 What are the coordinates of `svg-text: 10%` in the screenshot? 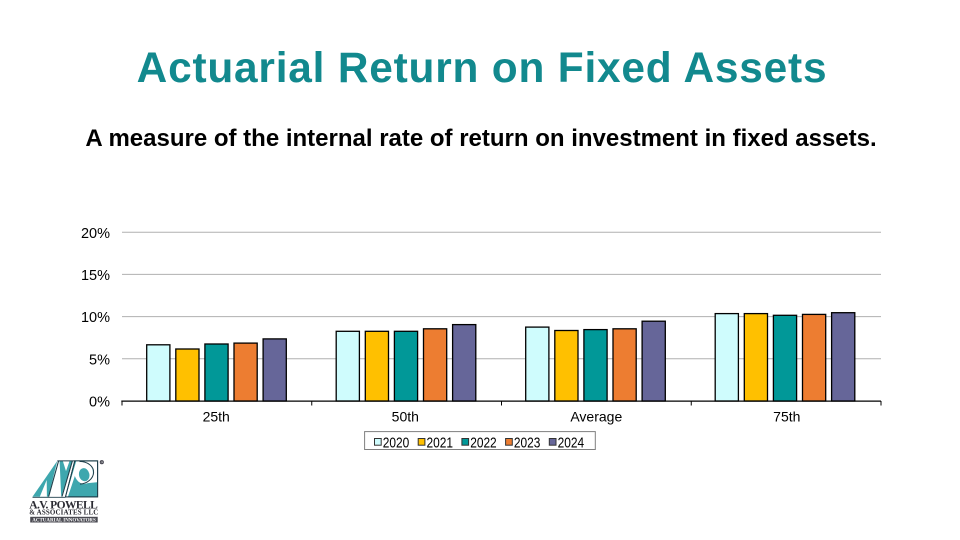 It's located at (95, 318).